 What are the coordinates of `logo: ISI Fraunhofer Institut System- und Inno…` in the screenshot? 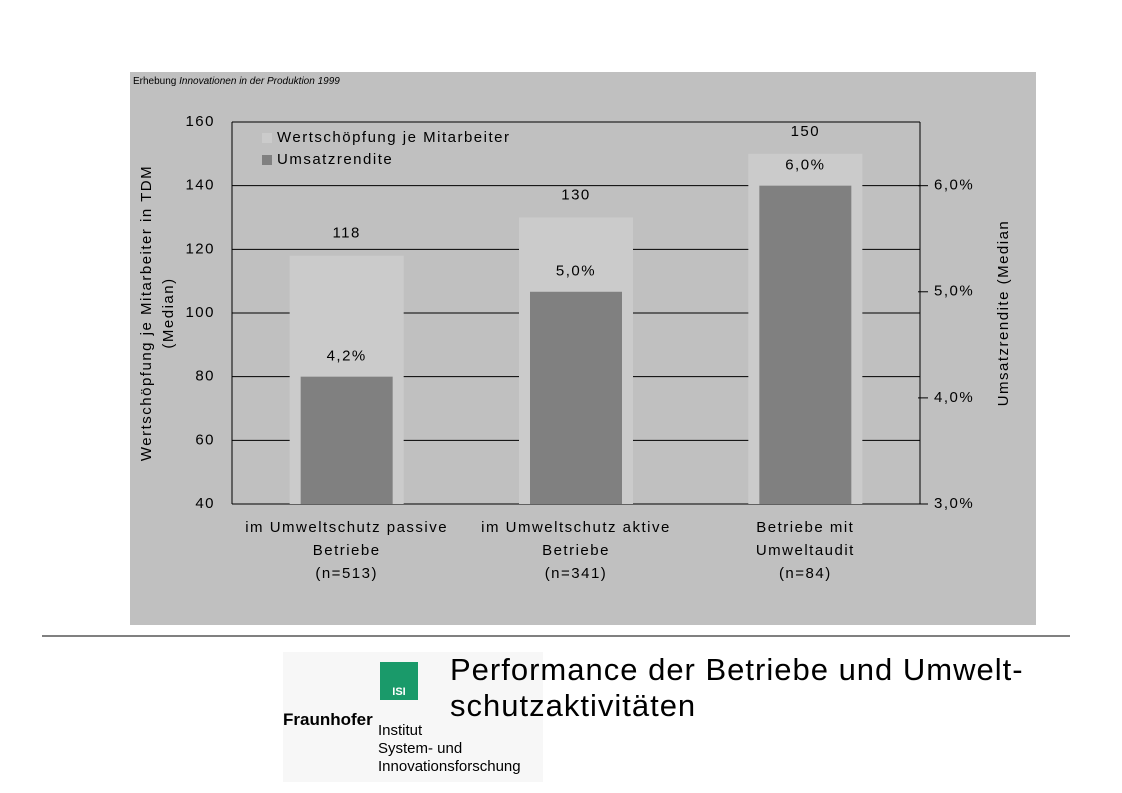 It's located at (413, 717).